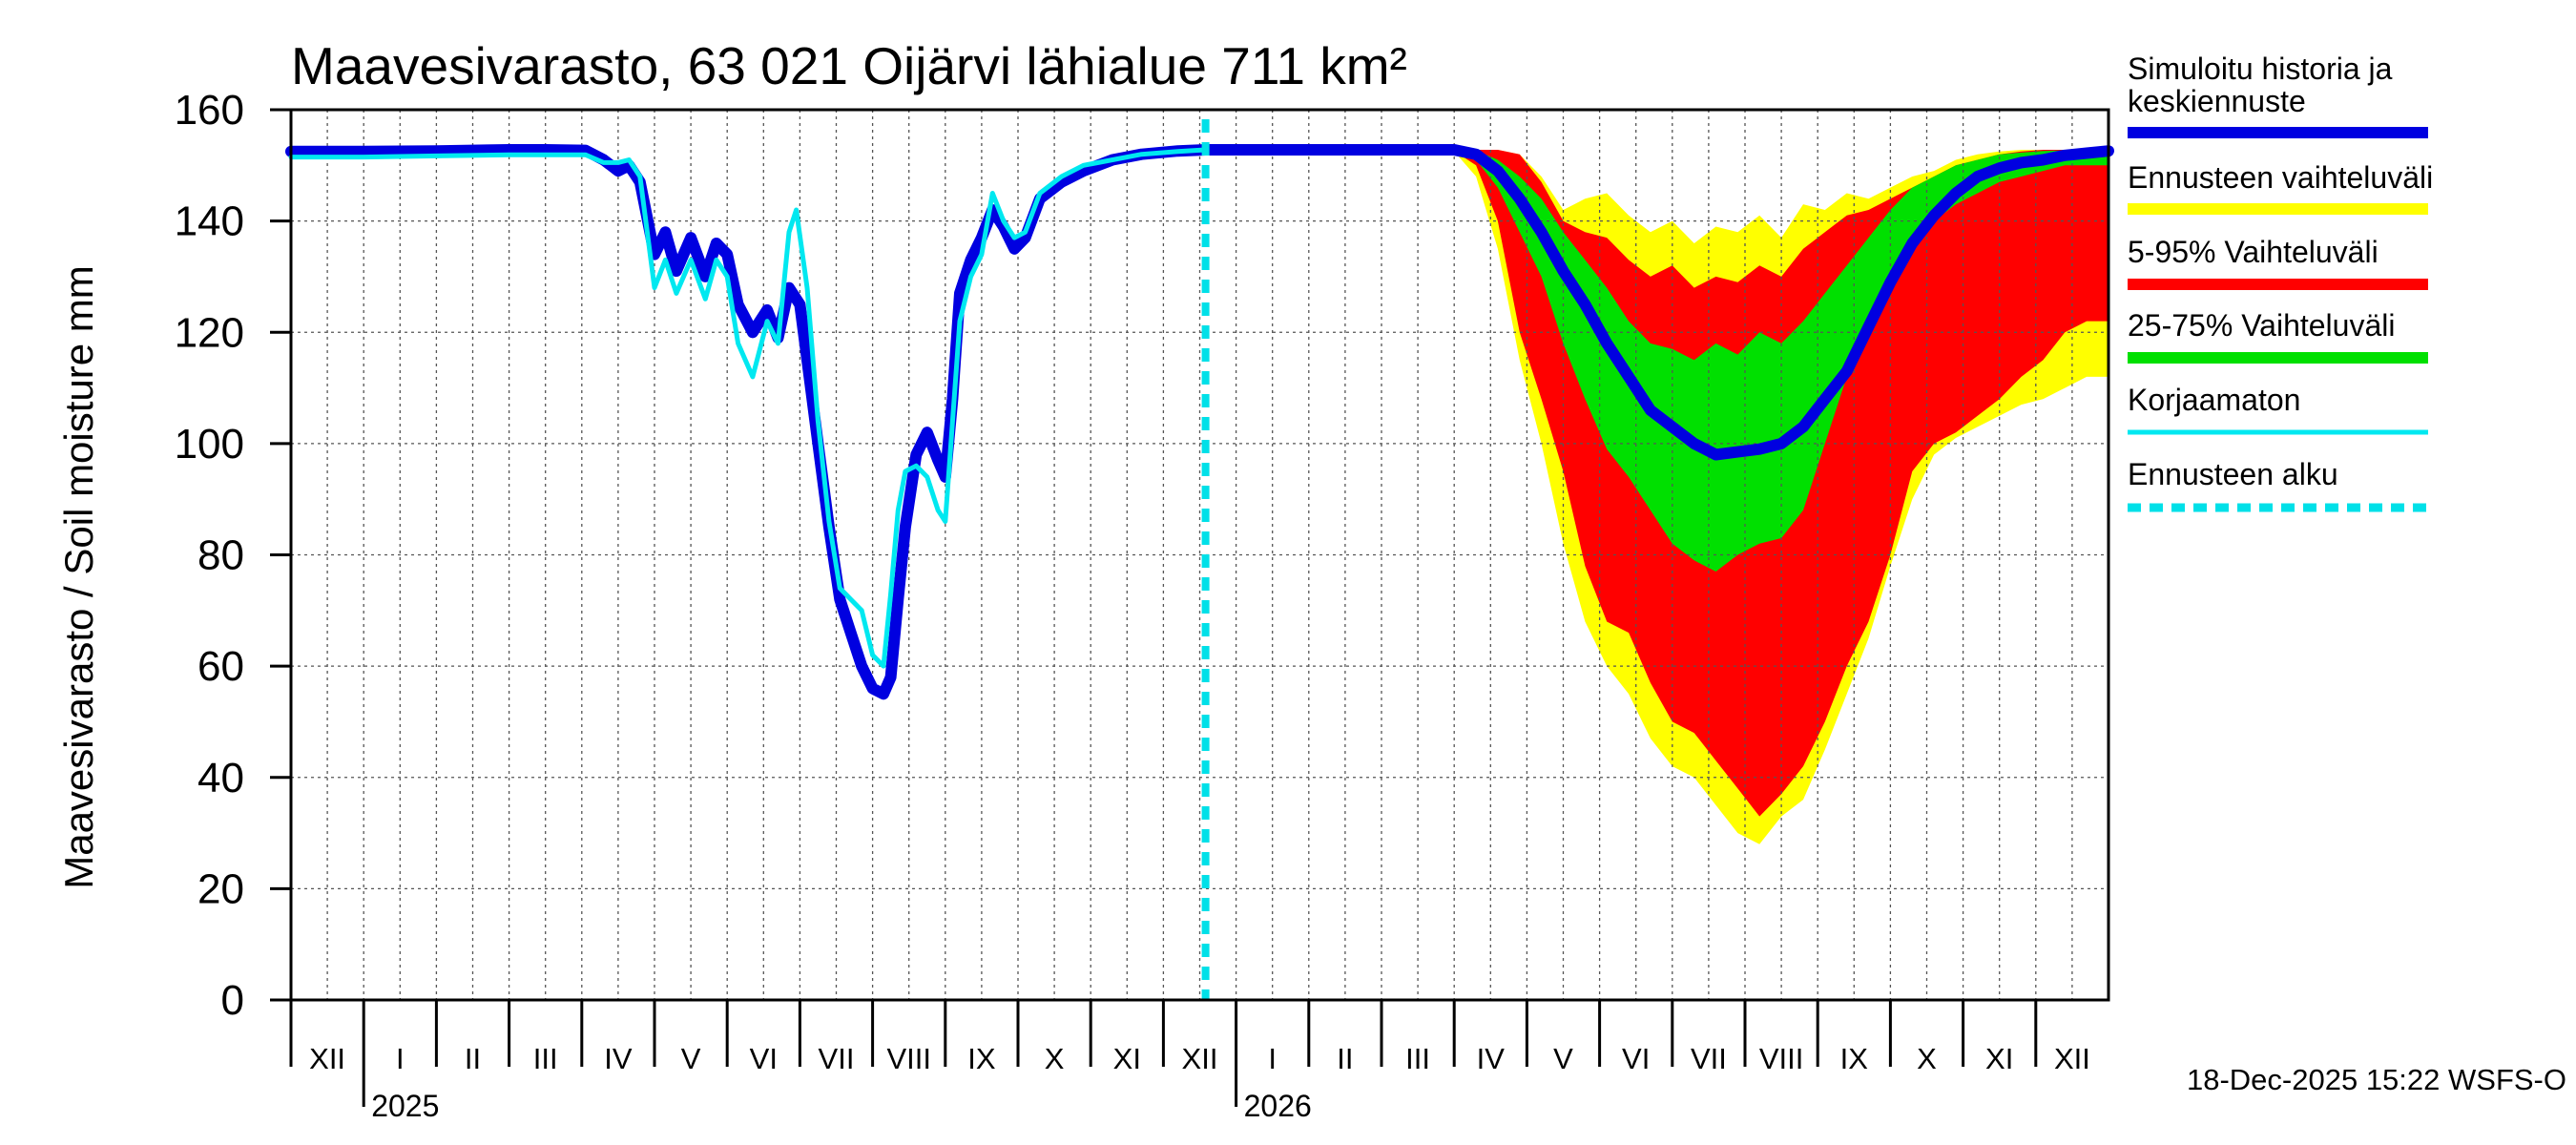  Describe the element at coordinates (220, 778) in the screenshot. I see `y-tick-label: 40` at that location.